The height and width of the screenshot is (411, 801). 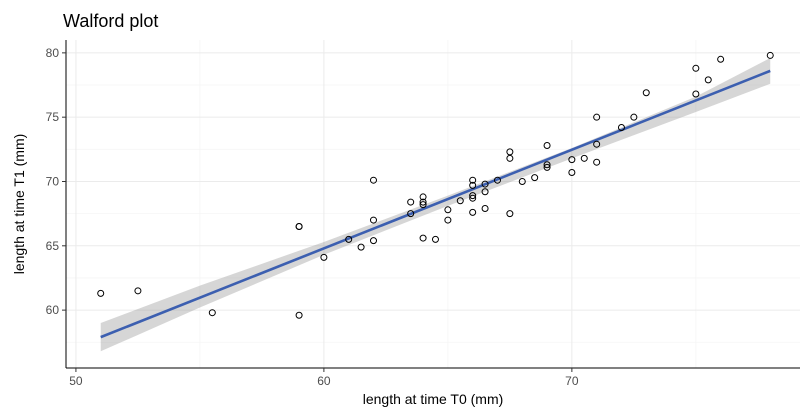 I want to click on x-axis-ticks: 50 60 70, so click(x=324, y=378).